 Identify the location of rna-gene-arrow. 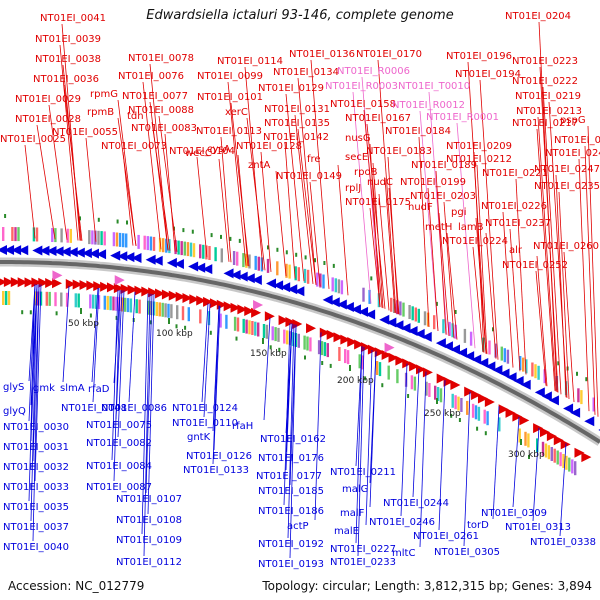
(389, 347).